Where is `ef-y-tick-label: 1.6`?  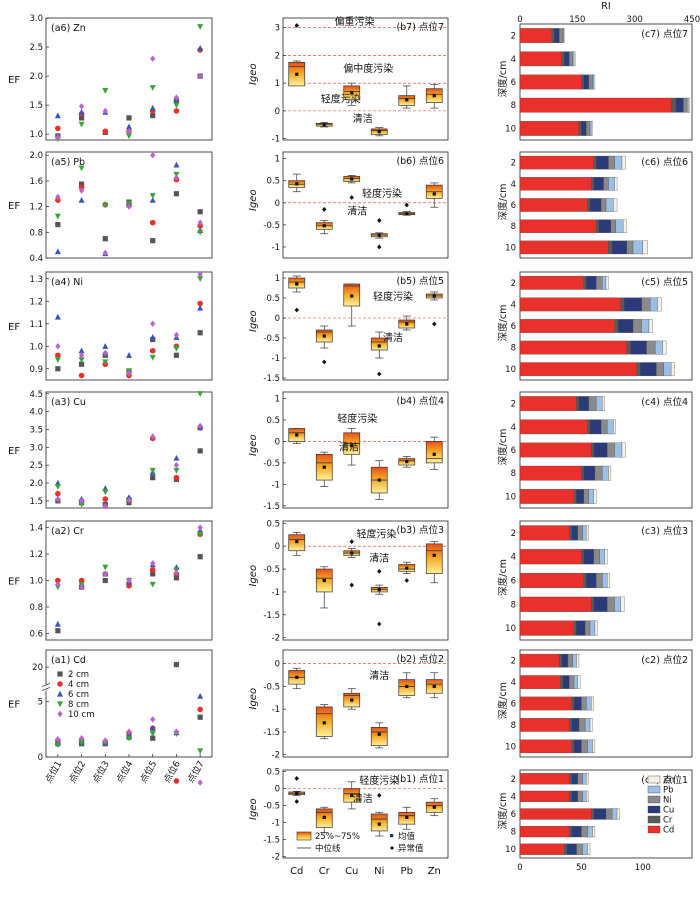
ef-y-tick-label: 1.6 is located at coordinates (36, 182).